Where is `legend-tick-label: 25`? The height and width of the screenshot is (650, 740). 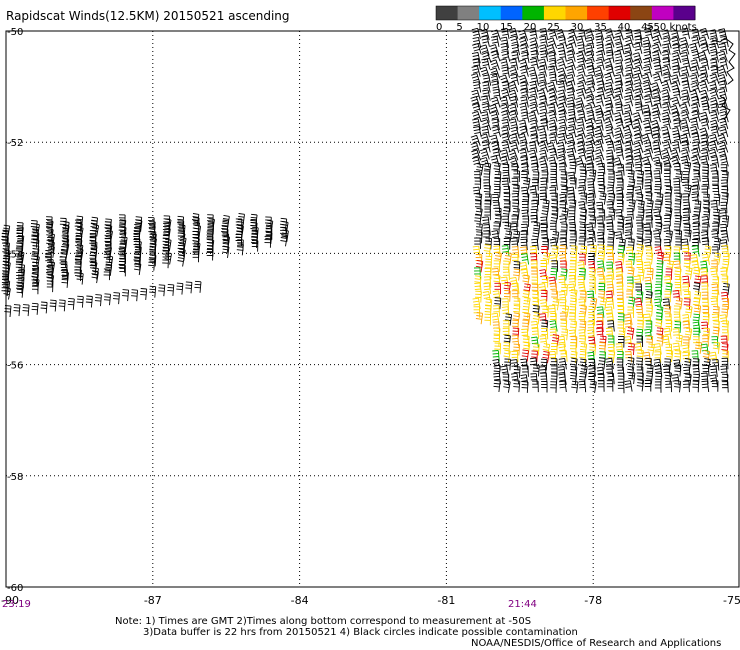 legend-tick-label: 25 is located at coordinates (553, 27).